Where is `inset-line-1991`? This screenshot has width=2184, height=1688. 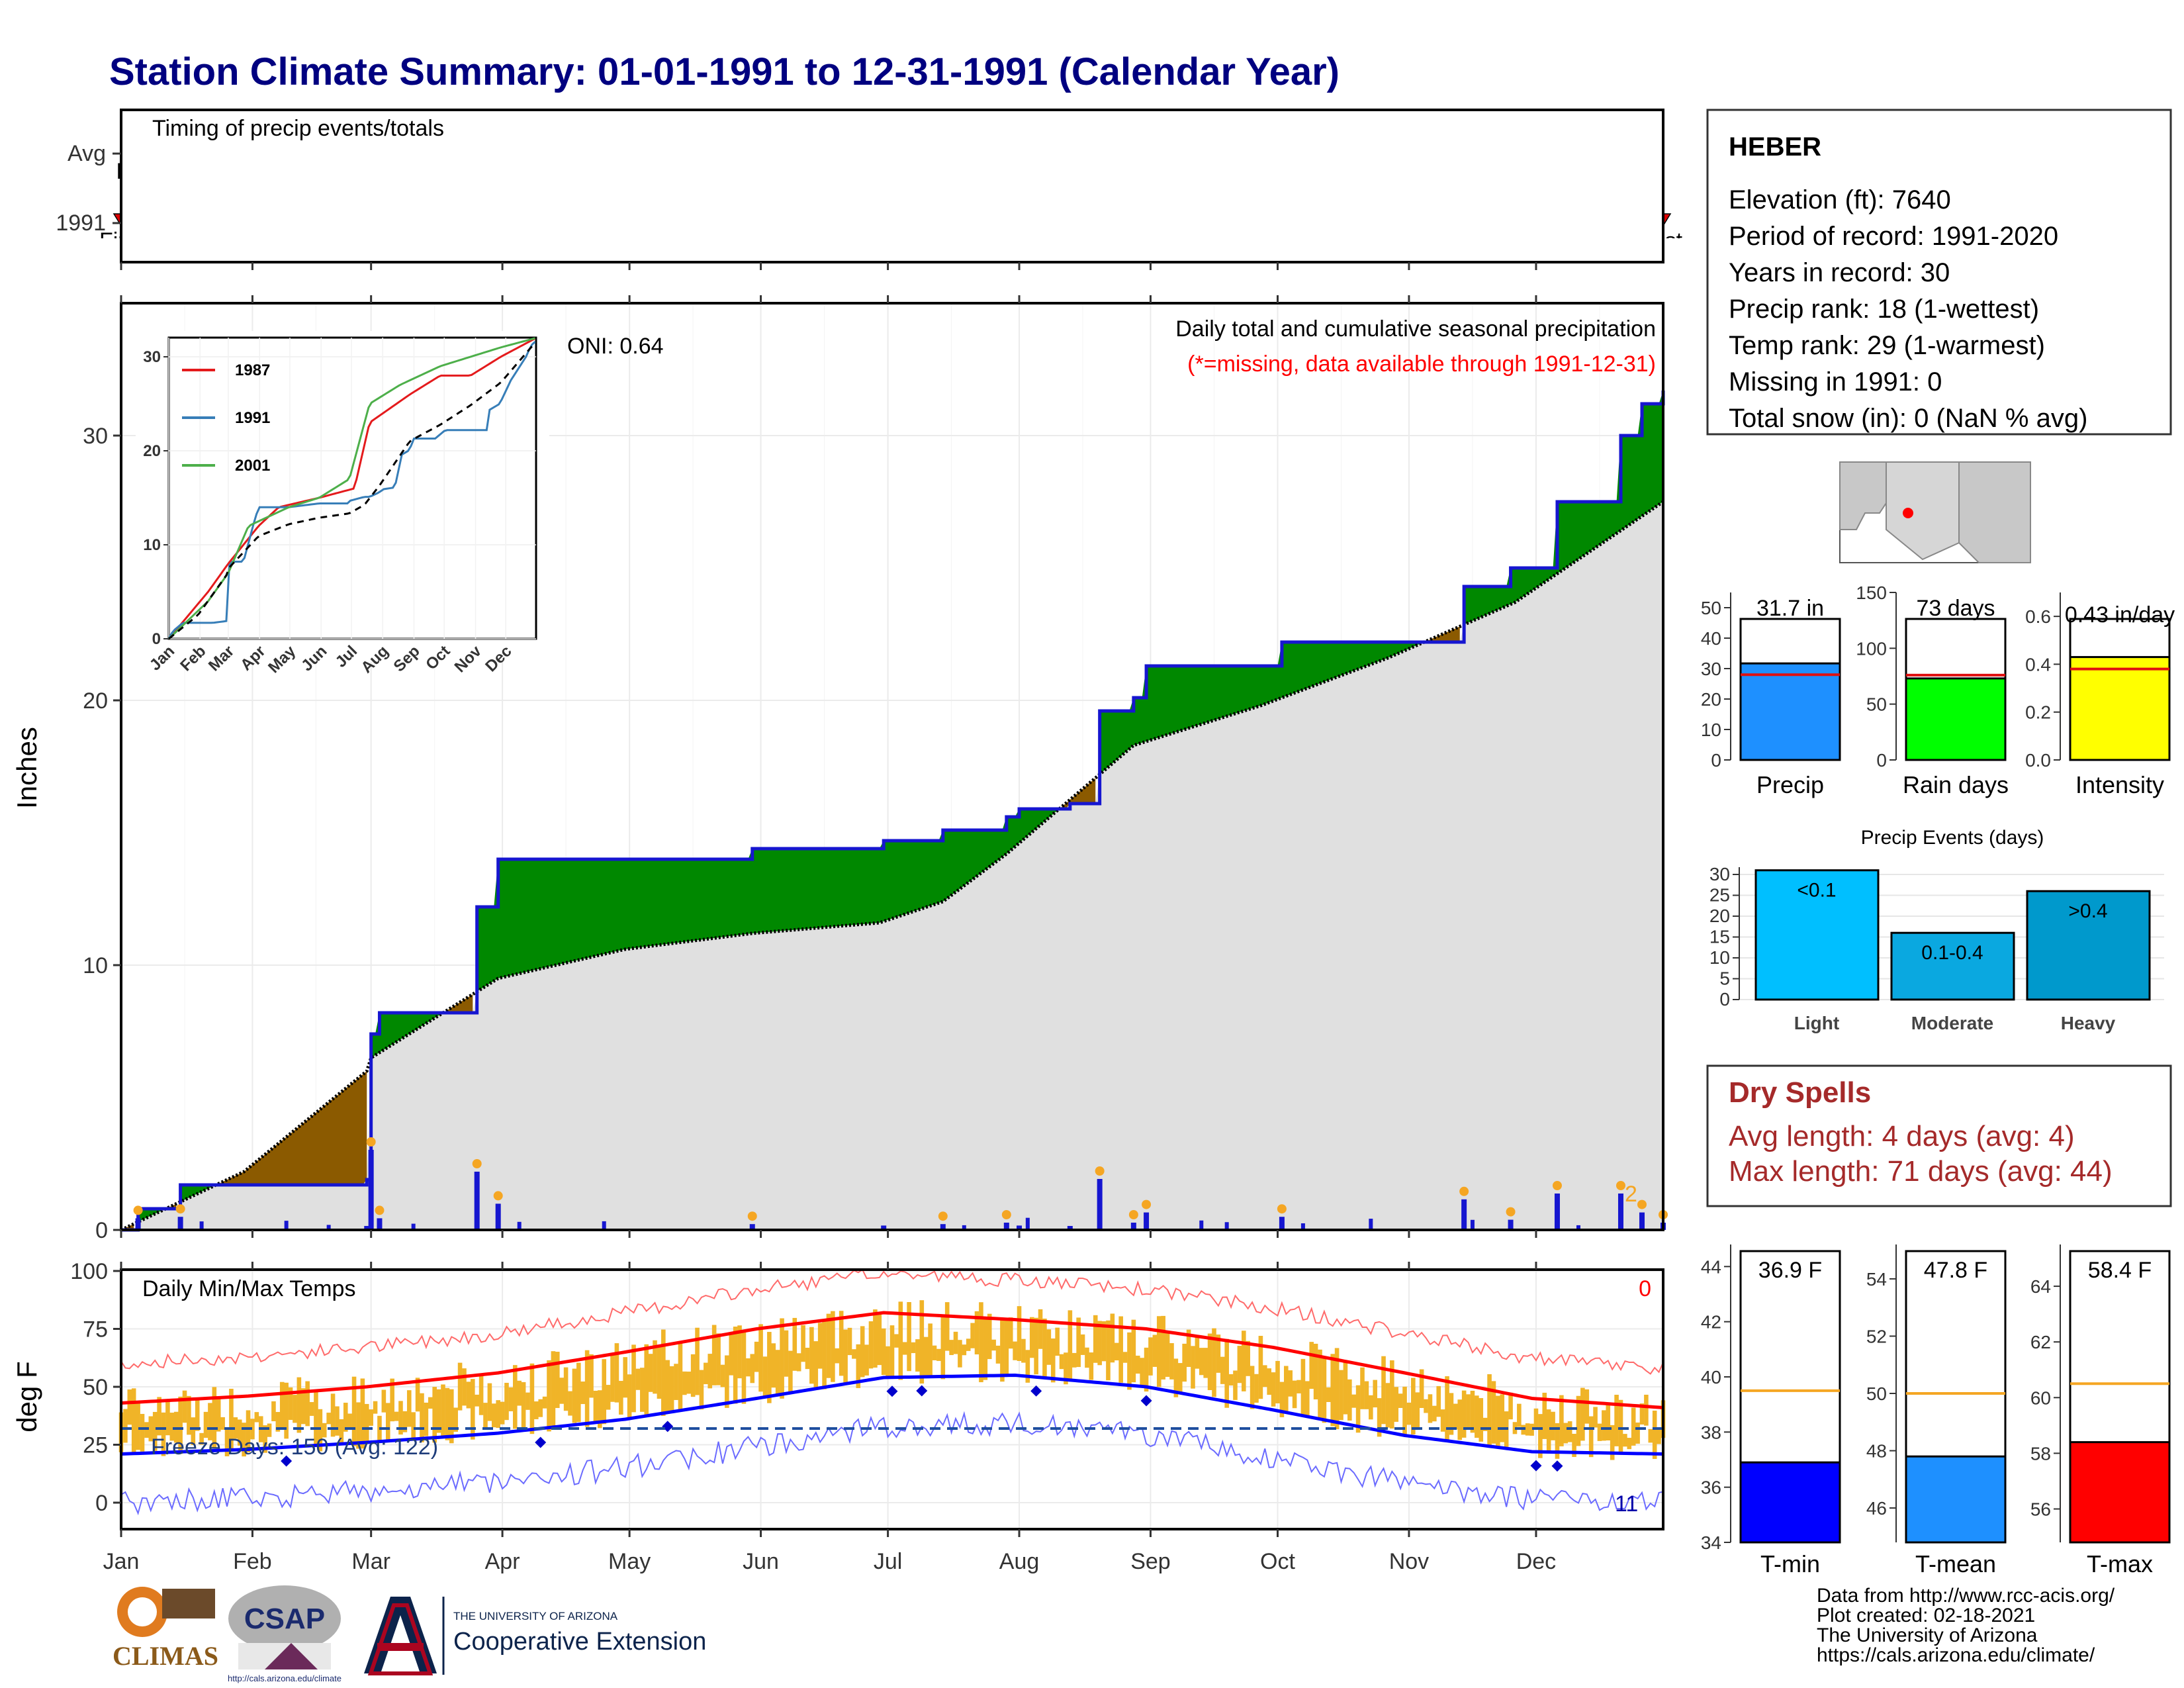 inset-line-1991 is located at coordinates (351, 490).